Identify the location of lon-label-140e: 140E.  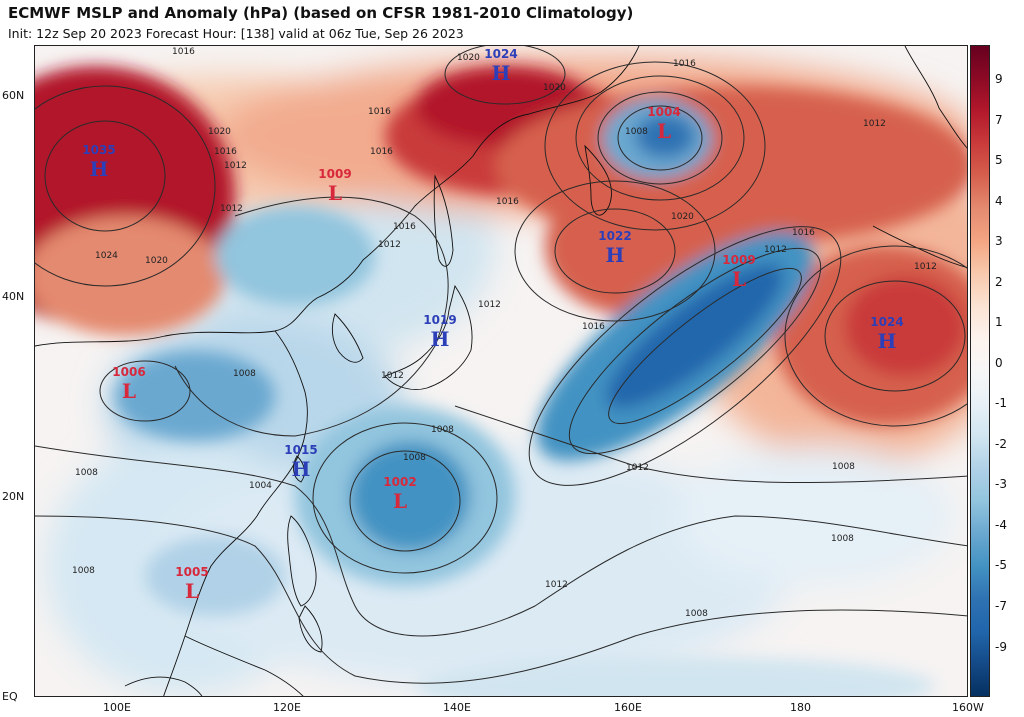
(457, 707).